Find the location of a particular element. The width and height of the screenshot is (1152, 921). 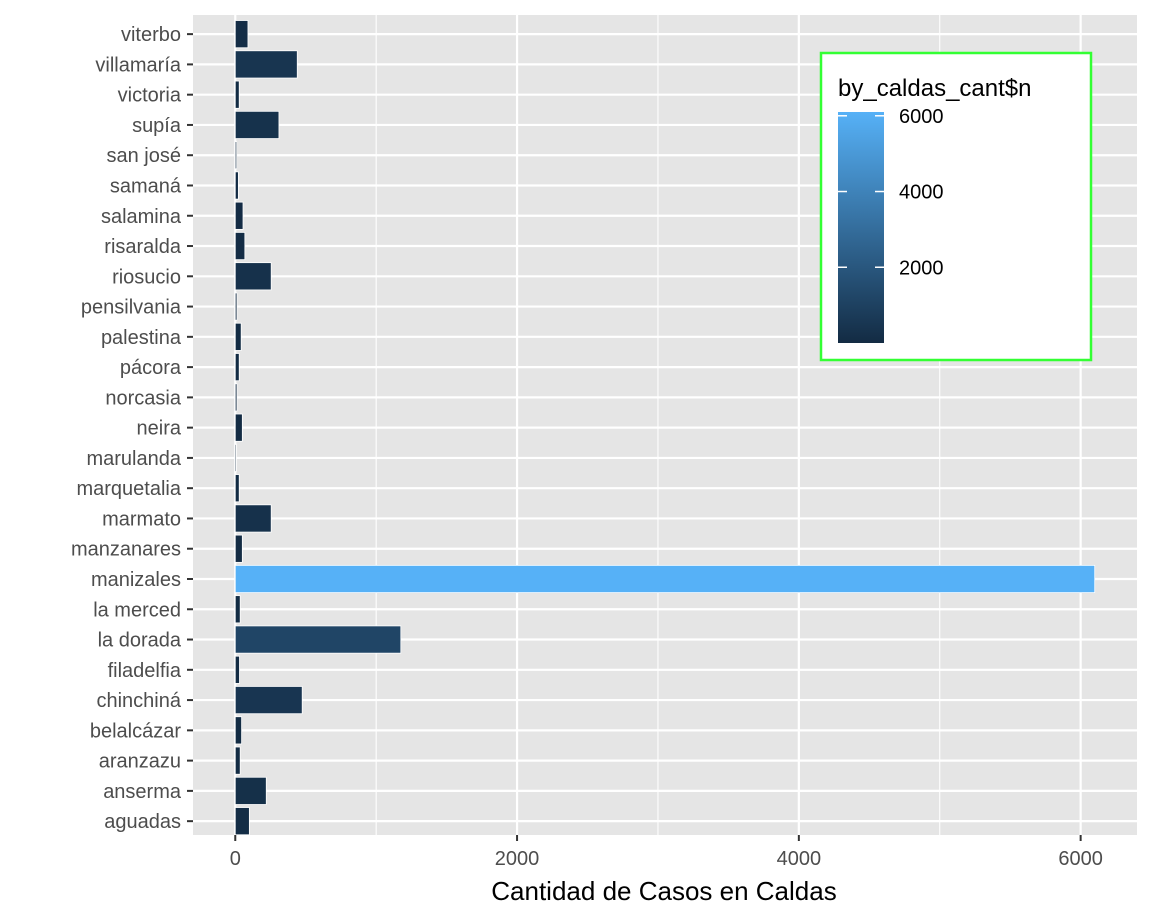

y-tick-label: la merced is located at coordinates (137, 610).